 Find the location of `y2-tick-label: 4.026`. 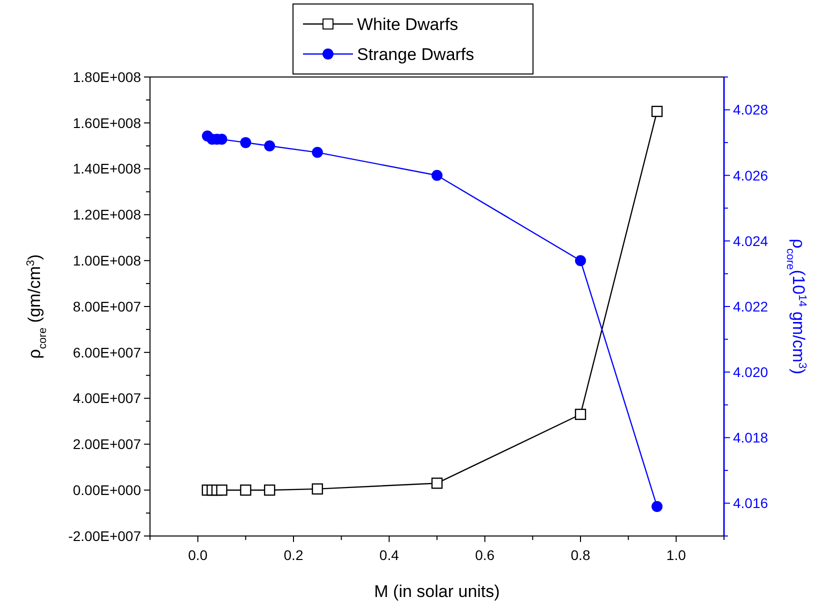

y2-tick-label: 4.026 is located at coordinates (750, 175).